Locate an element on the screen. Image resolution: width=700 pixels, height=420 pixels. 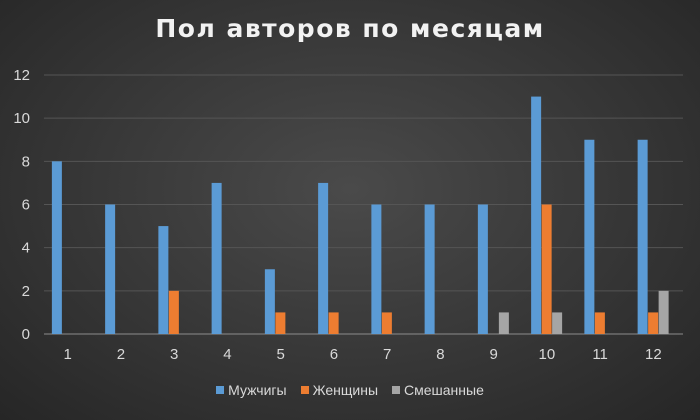
x-tick-label: 8 is located at coordinates (440, 354).